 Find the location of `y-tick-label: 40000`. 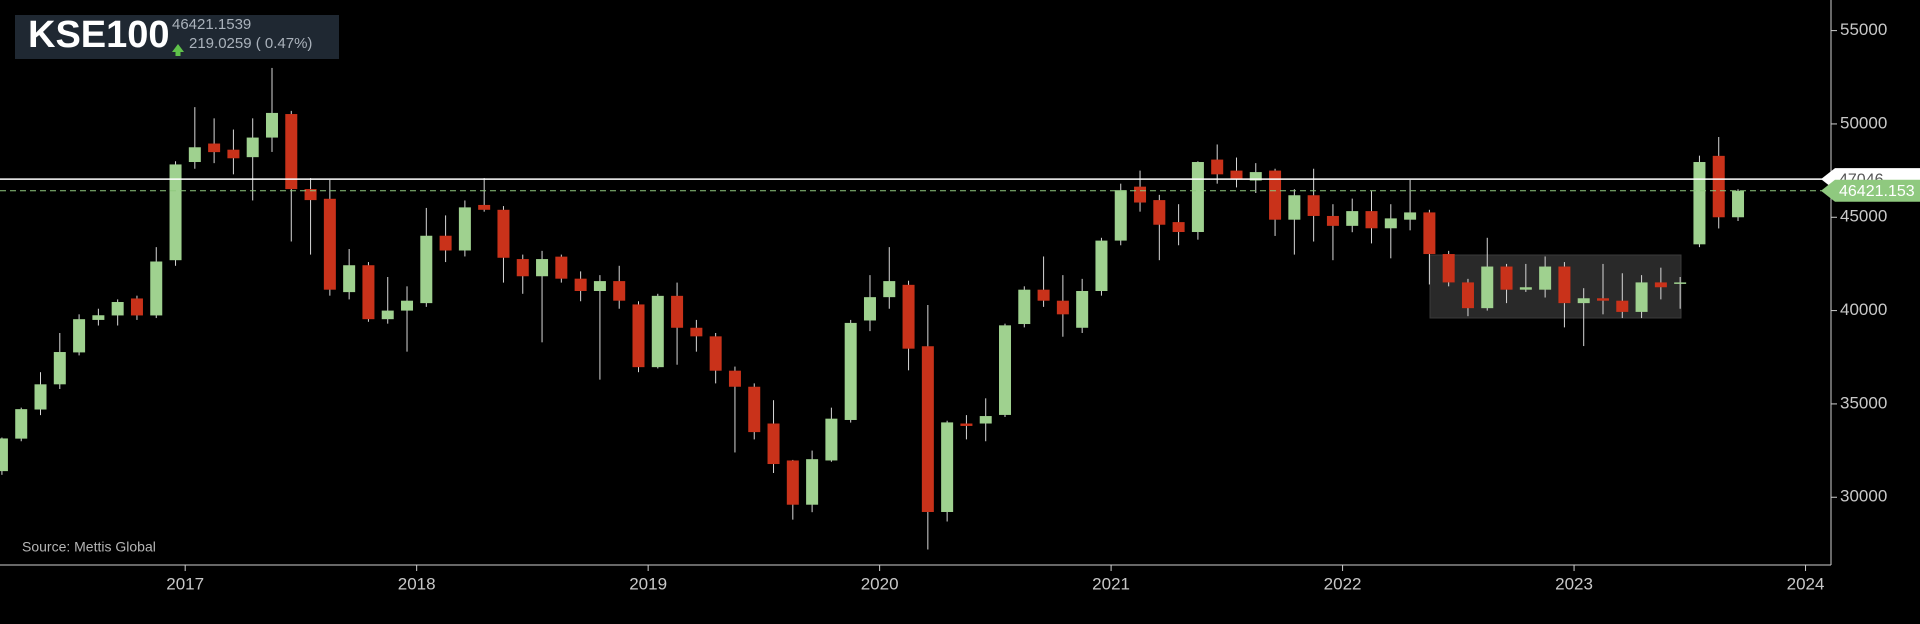

y-tick-label: 40000 is located at coordinates (1863, 309).